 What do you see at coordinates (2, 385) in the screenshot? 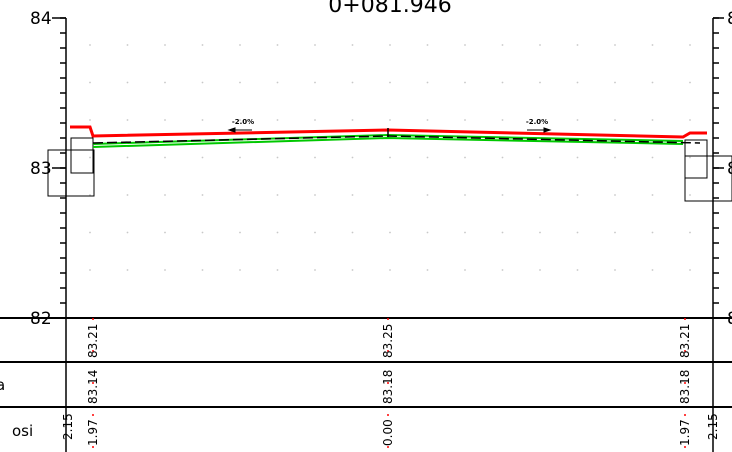
I see `row-label-mid: a` at bounding box center [2, 385].